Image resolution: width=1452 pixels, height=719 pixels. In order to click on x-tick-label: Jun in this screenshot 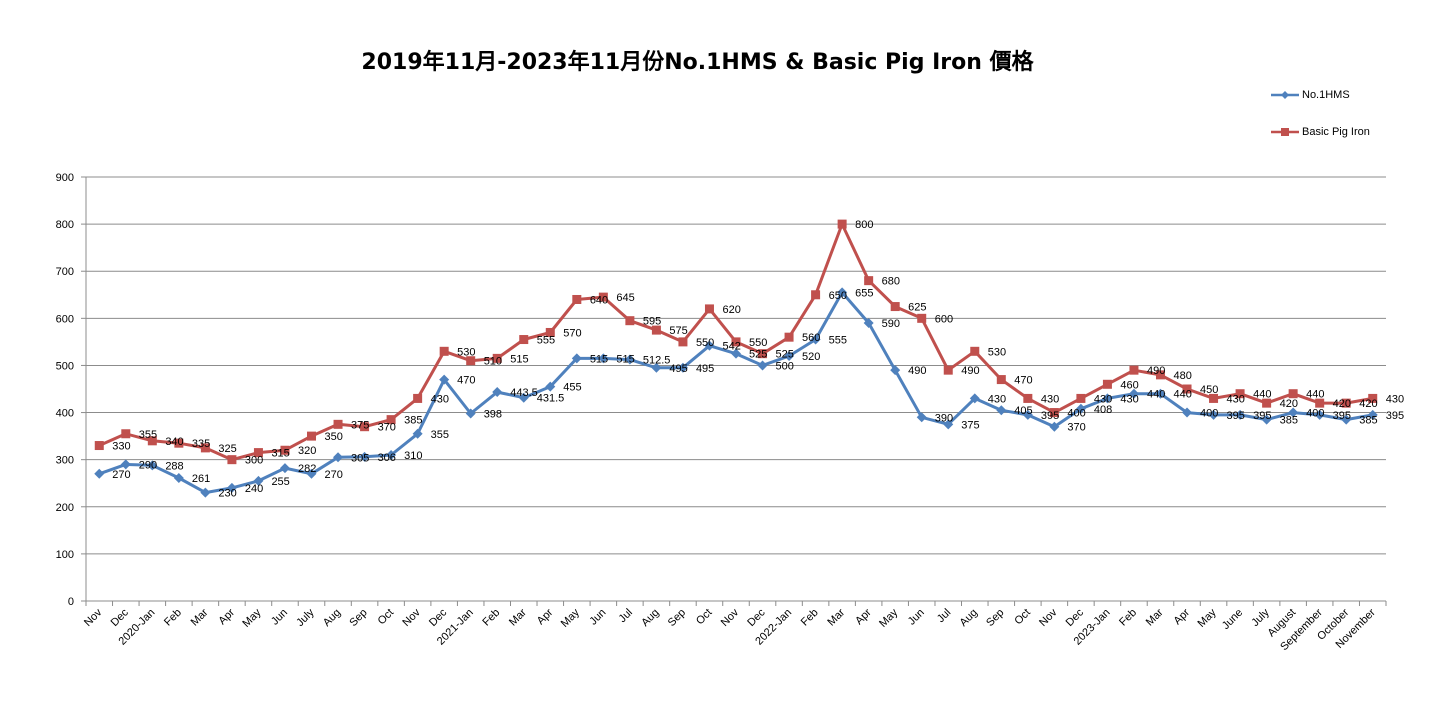, I will do `click(279, 617)`.